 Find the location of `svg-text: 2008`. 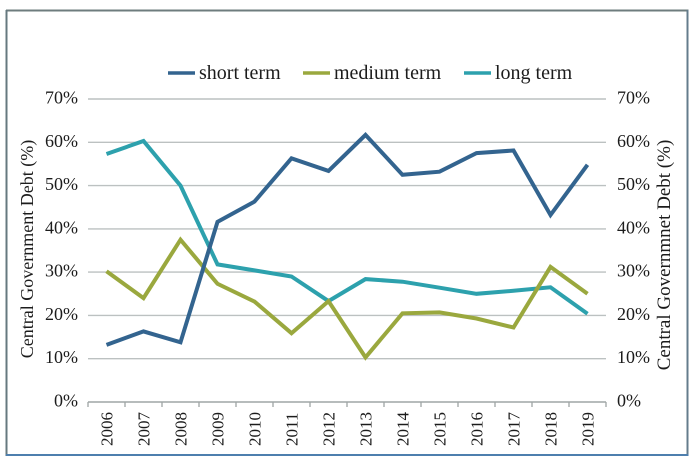

svg-text: 2008 is located at coordinates (181, 429).